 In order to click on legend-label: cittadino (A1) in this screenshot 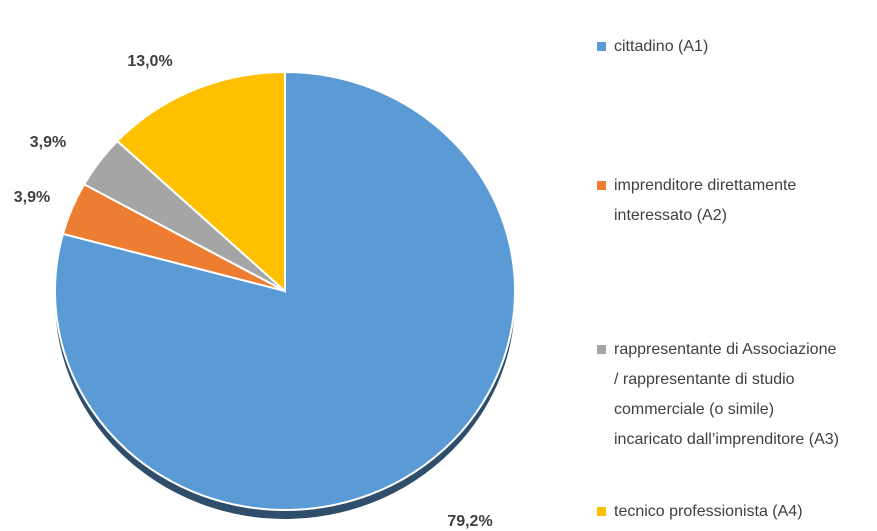, I will do `click(661, 46)`.